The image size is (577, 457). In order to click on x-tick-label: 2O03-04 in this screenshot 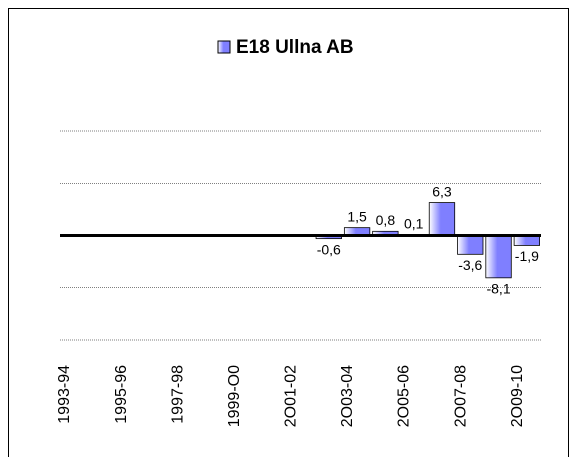, I will do `click(347, 396)`.